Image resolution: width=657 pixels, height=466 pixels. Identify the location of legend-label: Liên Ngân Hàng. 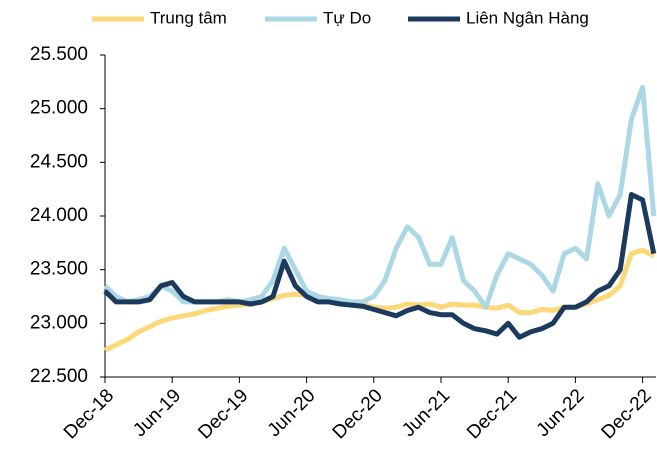
(527, 17).